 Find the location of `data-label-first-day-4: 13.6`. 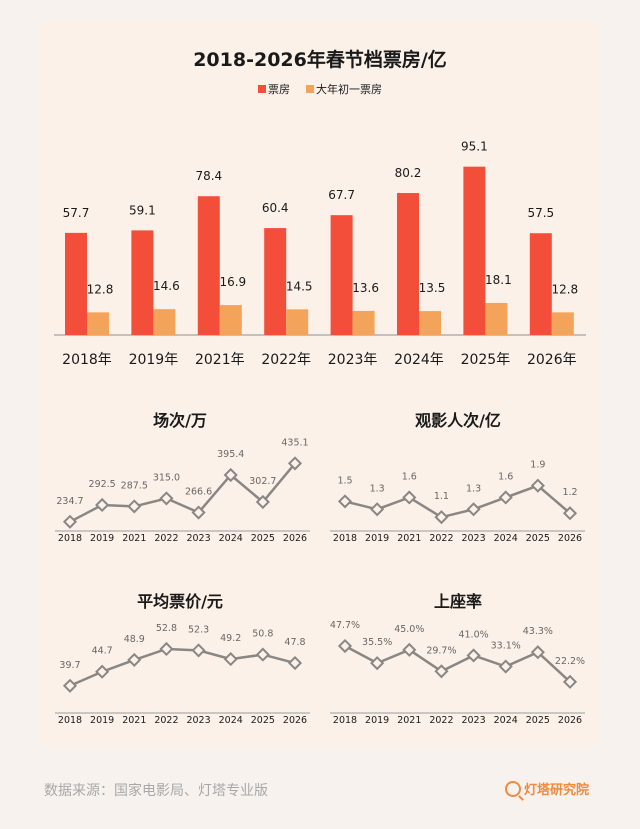

data-label-first-day-4: 13.6 is located at coordinates (365, 288).